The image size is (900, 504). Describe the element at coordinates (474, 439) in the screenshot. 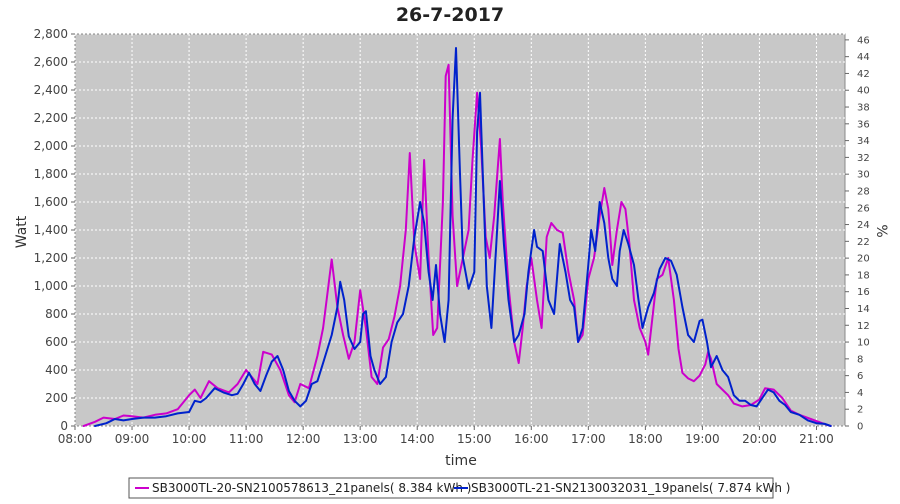

I see `x-tick-label: 15:00` at that location.